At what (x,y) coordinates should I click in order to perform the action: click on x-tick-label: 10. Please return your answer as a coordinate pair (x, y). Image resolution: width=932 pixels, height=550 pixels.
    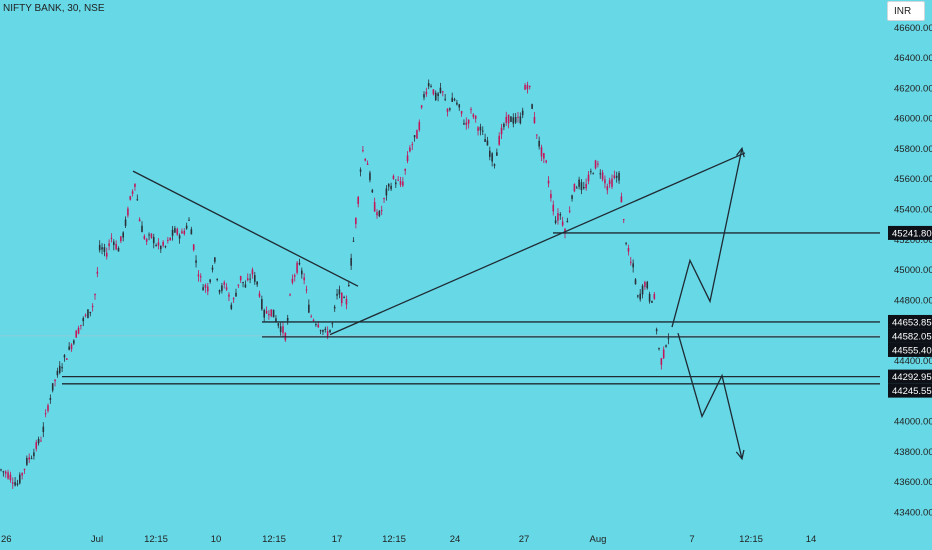
    Looking at the image, I should click on (216, 539).